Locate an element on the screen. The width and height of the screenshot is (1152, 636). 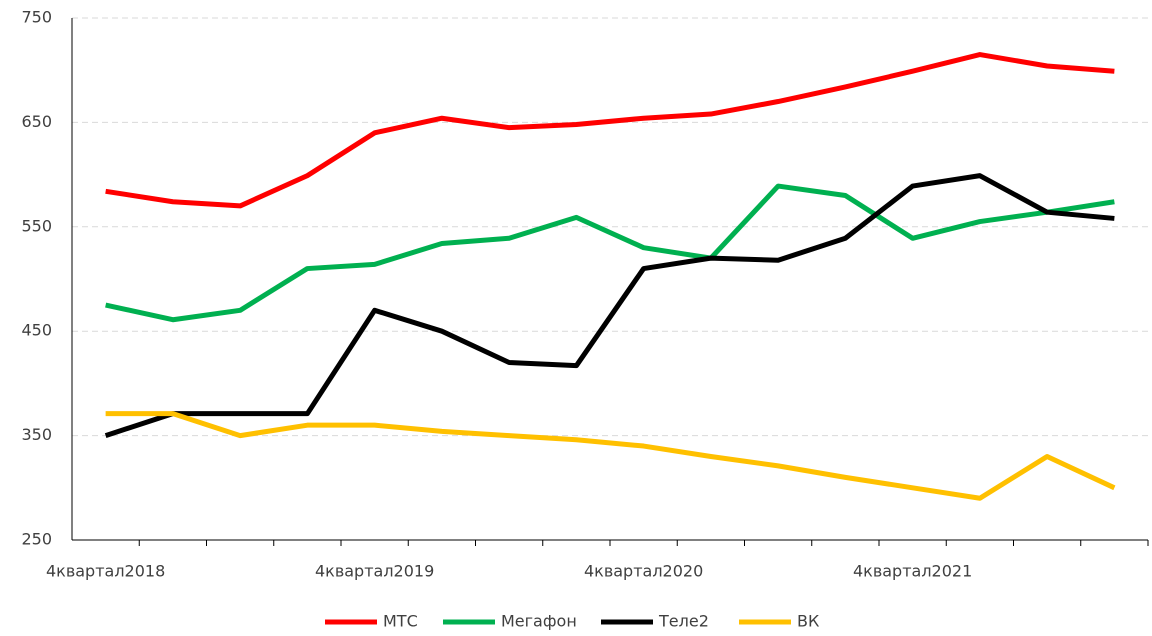
legend-label: Теле2 is located at coordinates (683, 621).